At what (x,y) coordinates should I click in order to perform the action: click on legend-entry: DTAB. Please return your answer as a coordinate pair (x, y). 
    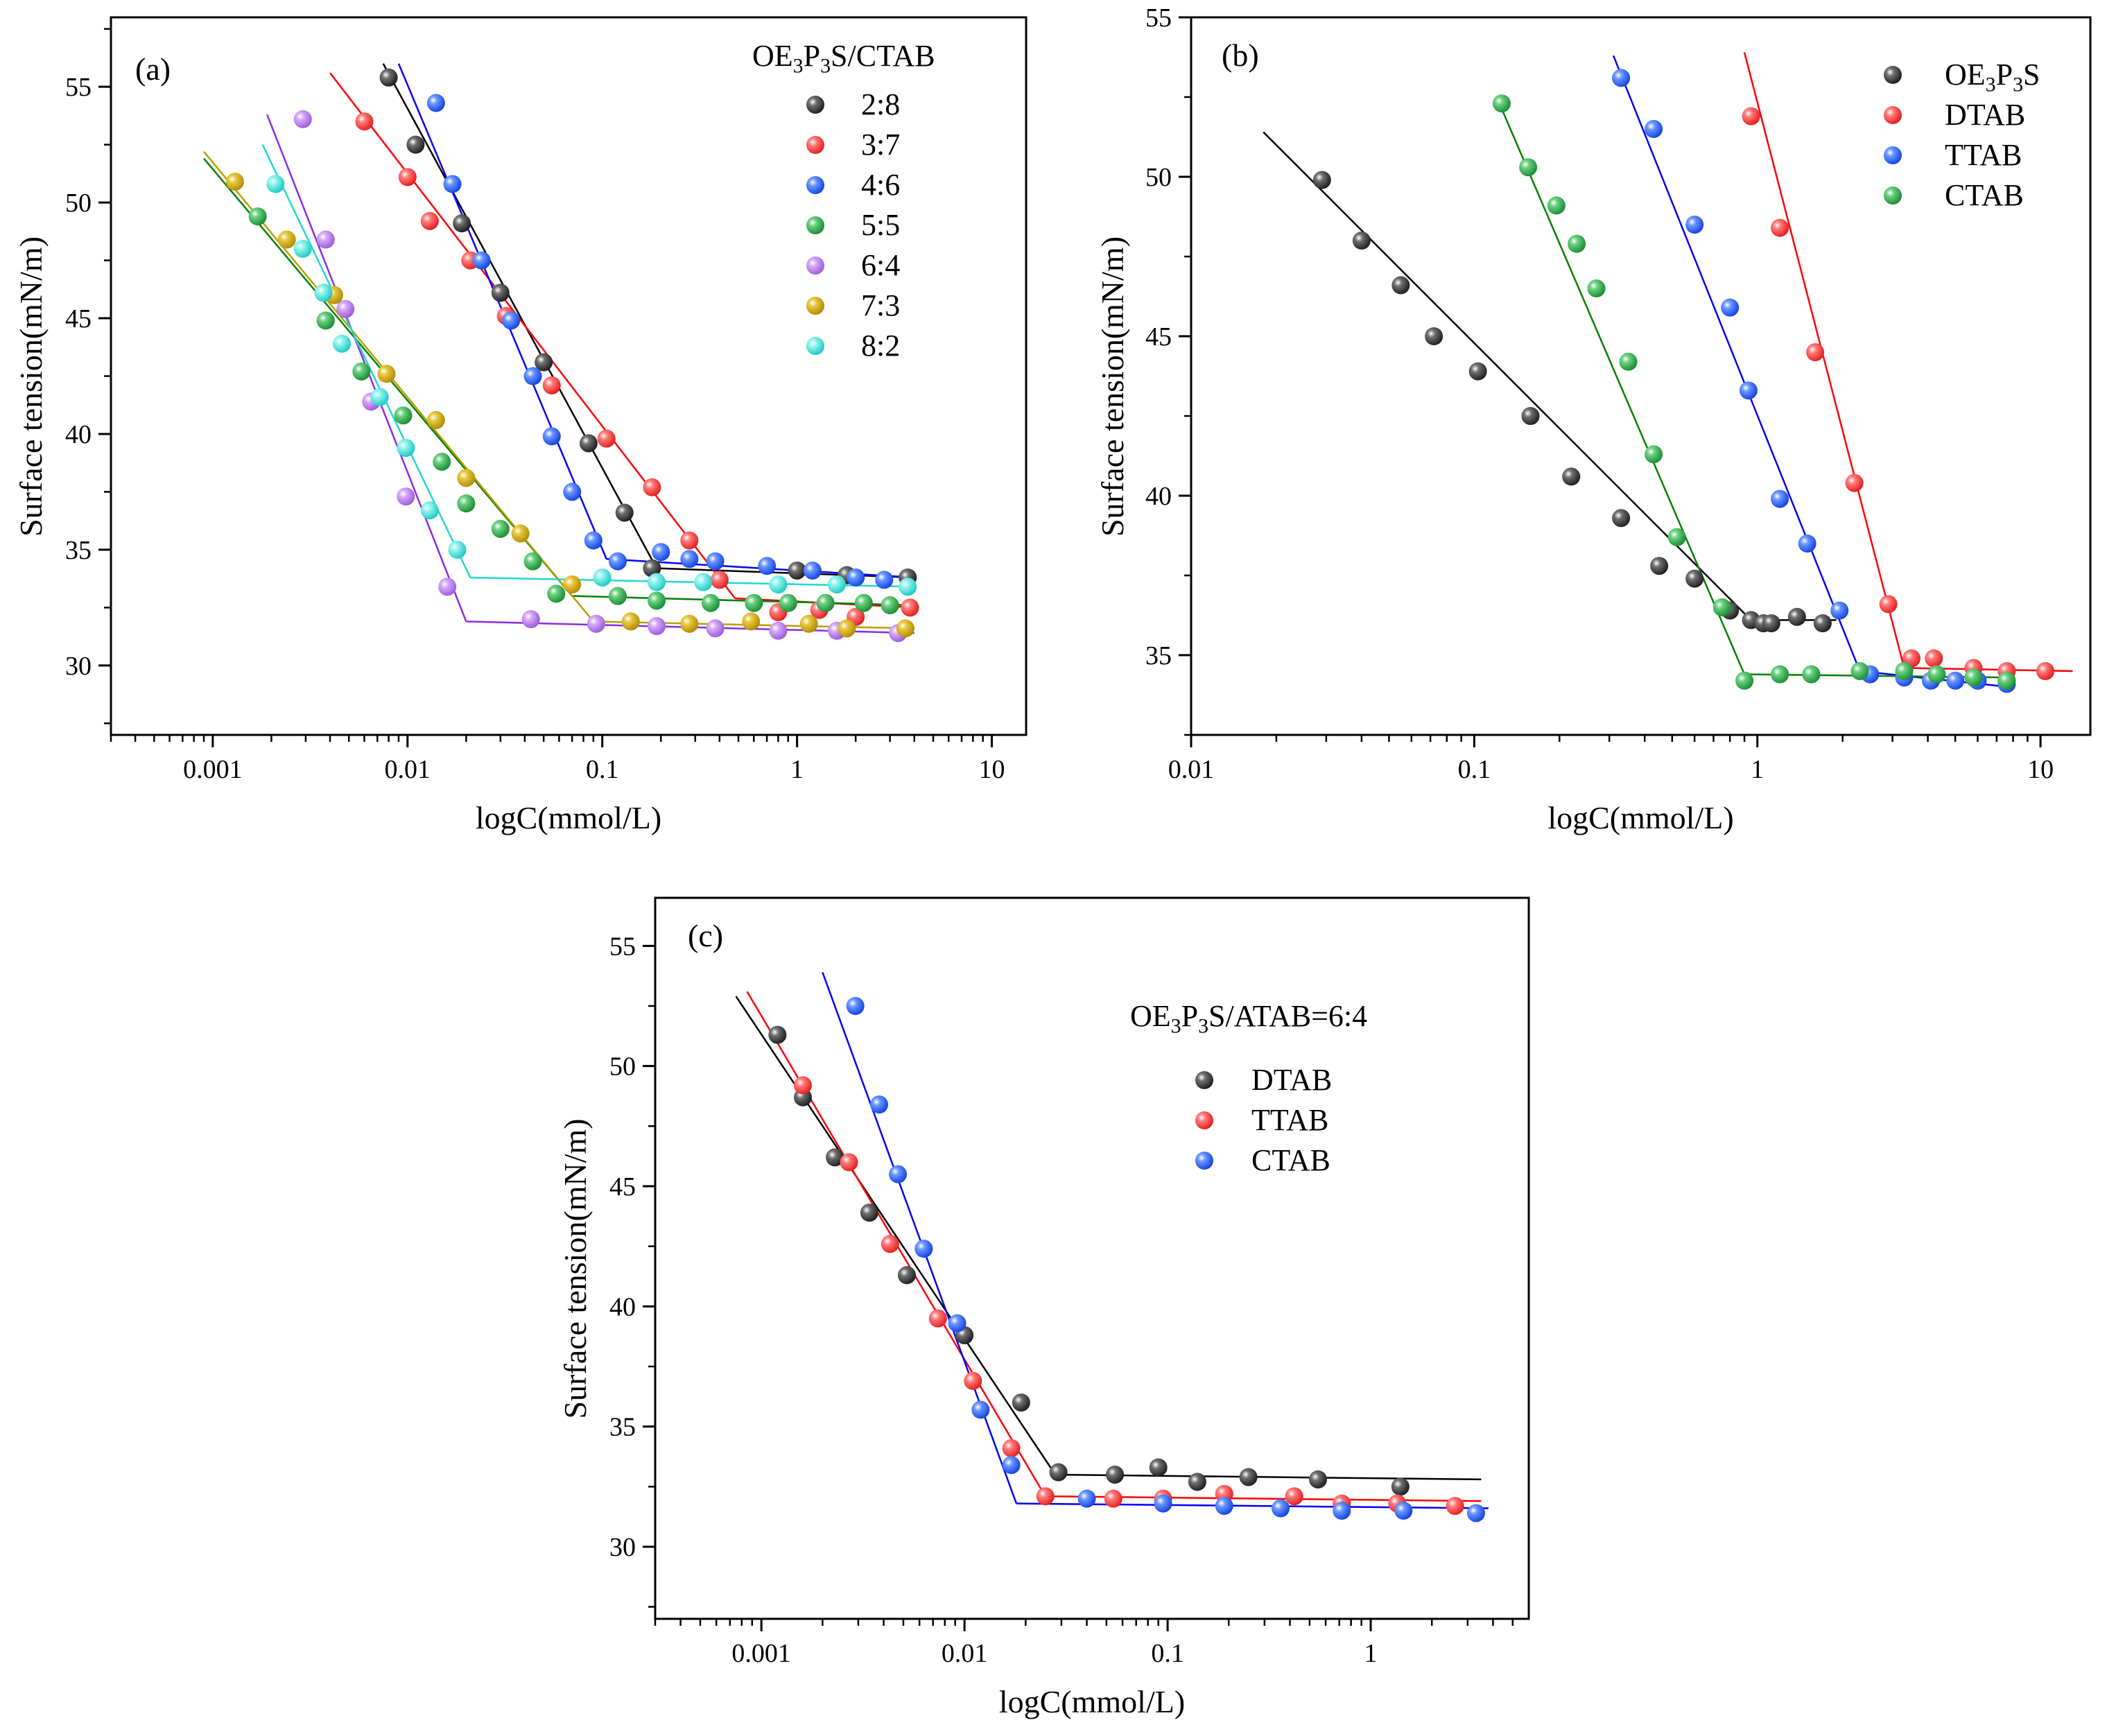
    Looking at the image, I should click on (1985, 115).